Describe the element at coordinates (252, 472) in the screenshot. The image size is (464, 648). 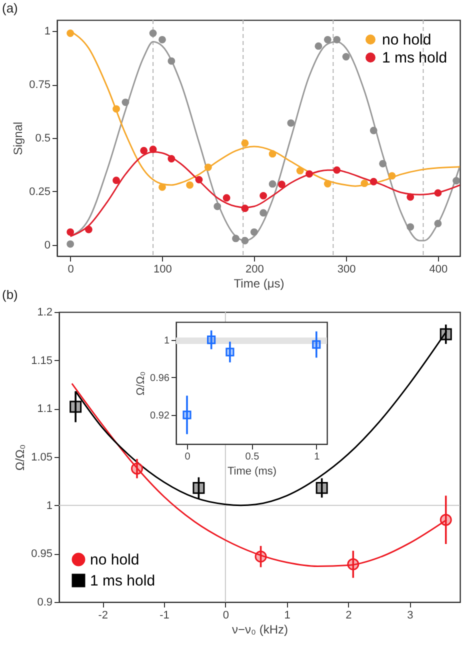
I see `x-axis-title: Time (ms)` at that location.